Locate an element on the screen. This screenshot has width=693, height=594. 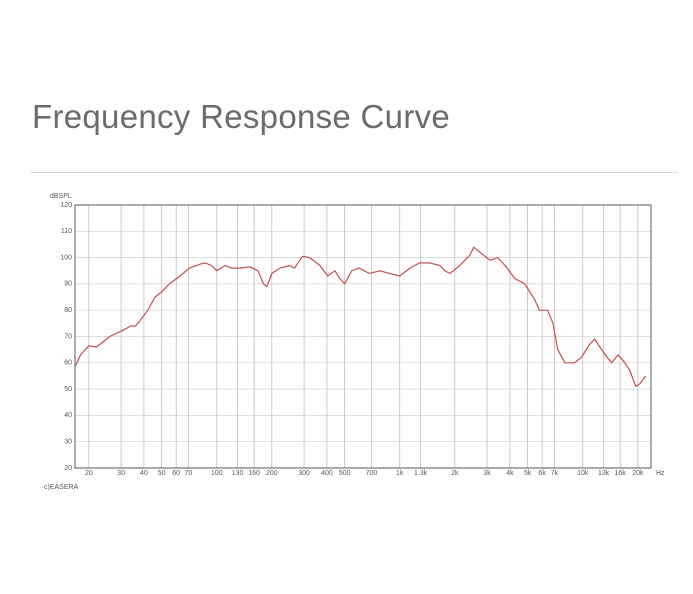
x-tick-label: 6k is located at coordinates (542, 473).